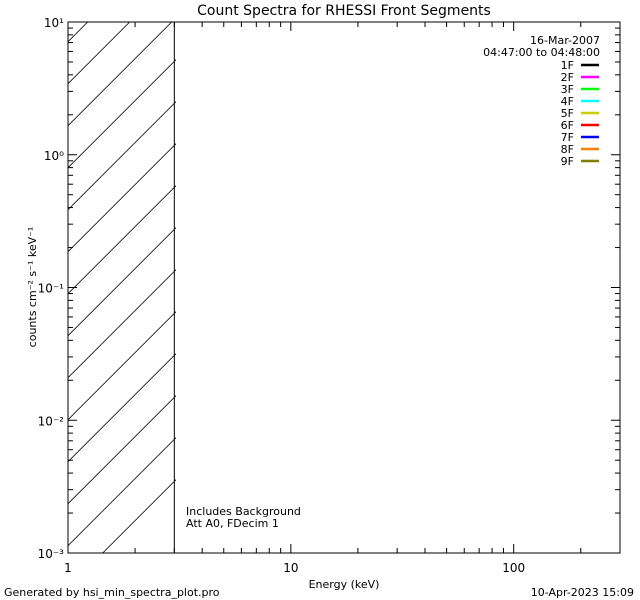  What do you see at coordinates (567, 161) in the screenshot?
I see `legend-label-9F: 9F` at bounding box center [567, 161].